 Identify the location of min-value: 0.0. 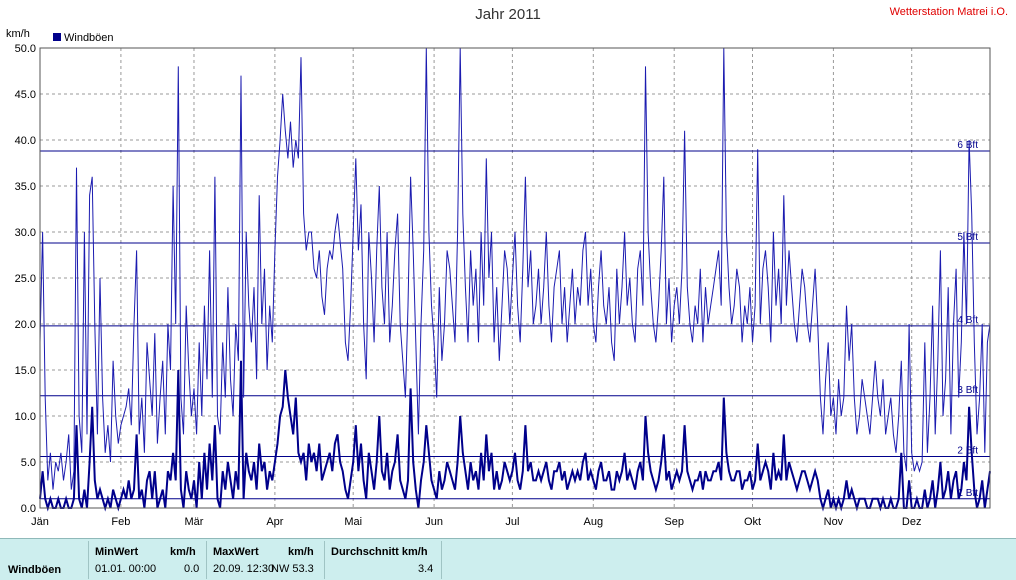
(192, 569).